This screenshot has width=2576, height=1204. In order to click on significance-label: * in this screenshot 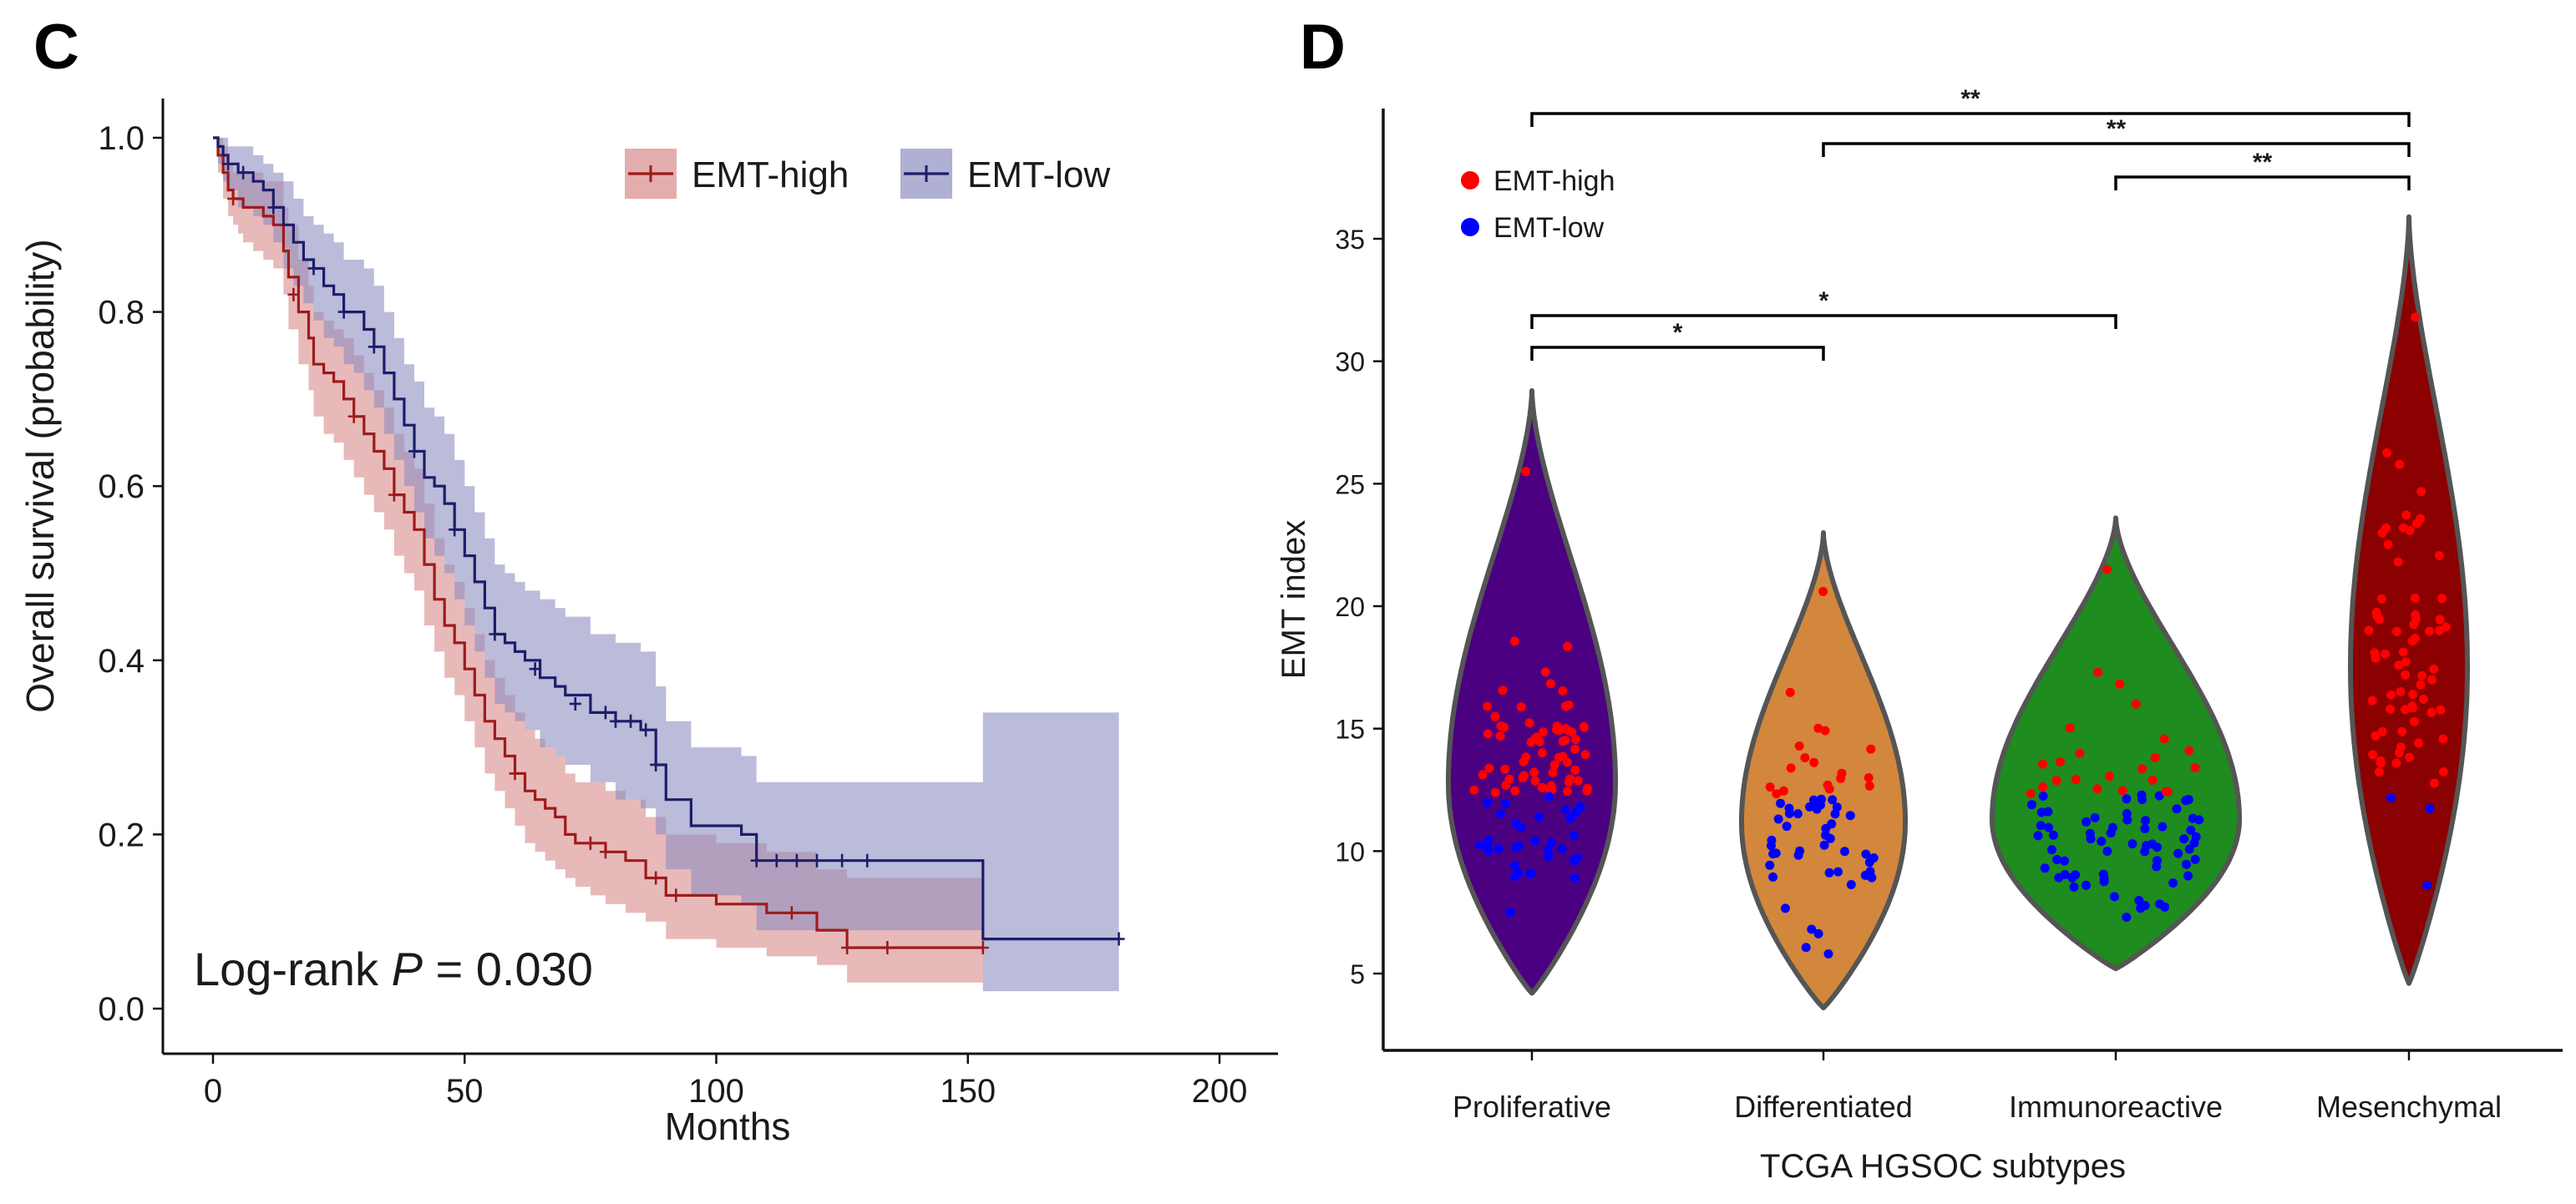, I will do `click(1824, 301)`.